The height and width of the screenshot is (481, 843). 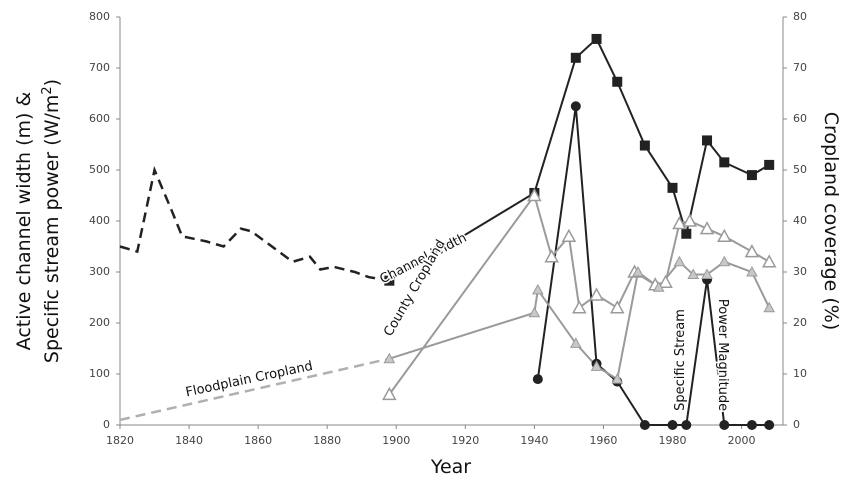 I want to click on y-tick-label: 700, so click(x=99, y=67).